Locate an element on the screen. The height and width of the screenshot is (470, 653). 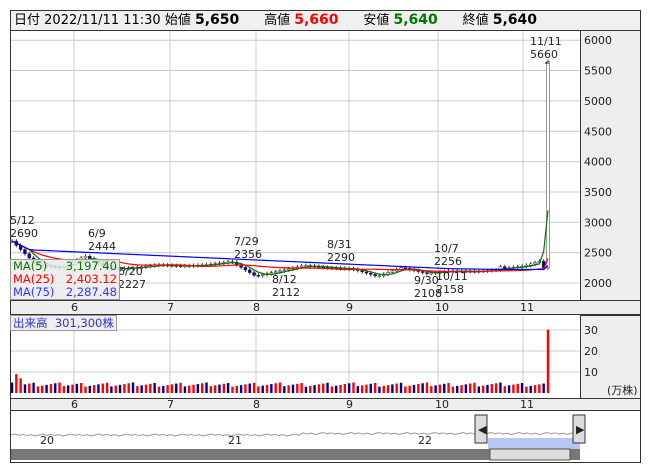
annotation-date: 11/11 is located at coordinates (546, 41).